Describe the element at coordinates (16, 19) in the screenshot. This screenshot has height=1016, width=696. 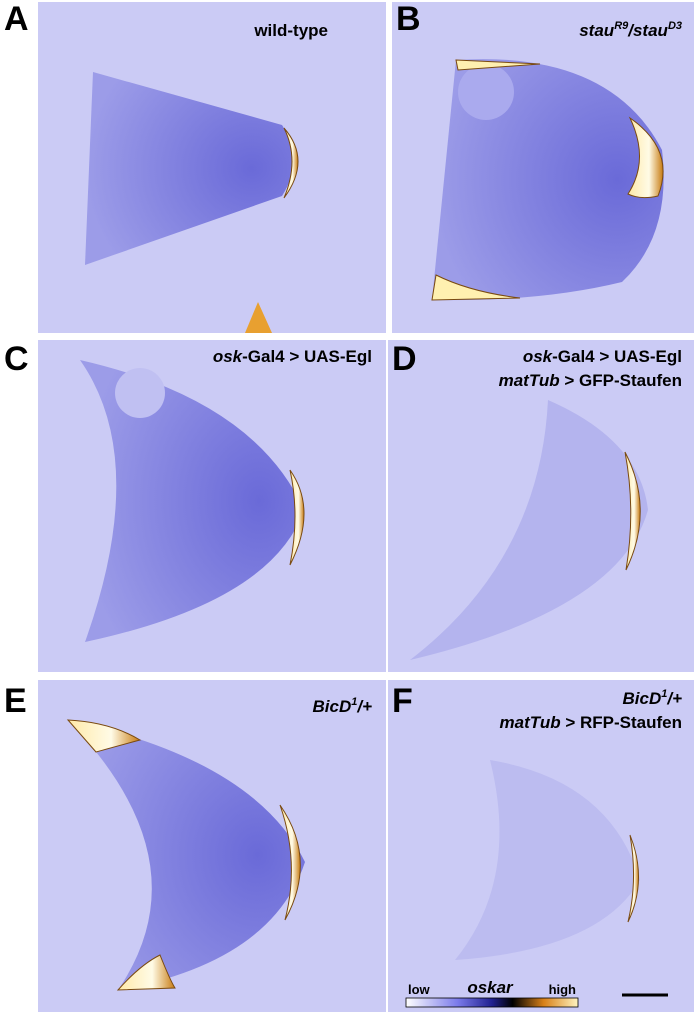
I see `panel-letter: A` at that location.